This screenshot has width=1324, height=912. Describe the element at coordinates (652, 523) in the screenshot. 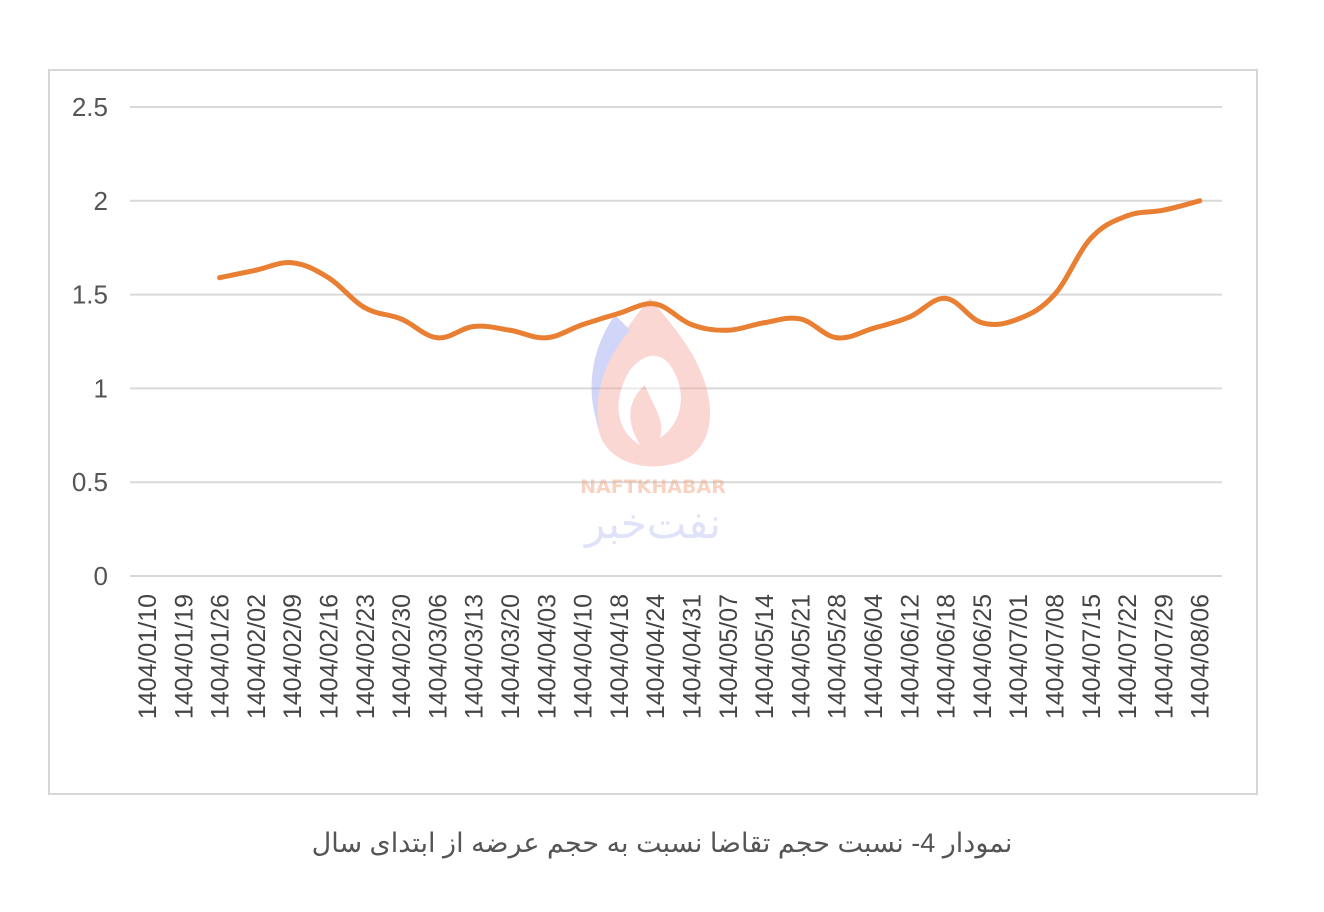

I see `watermark-persian: نفت‌خبر` at that location.